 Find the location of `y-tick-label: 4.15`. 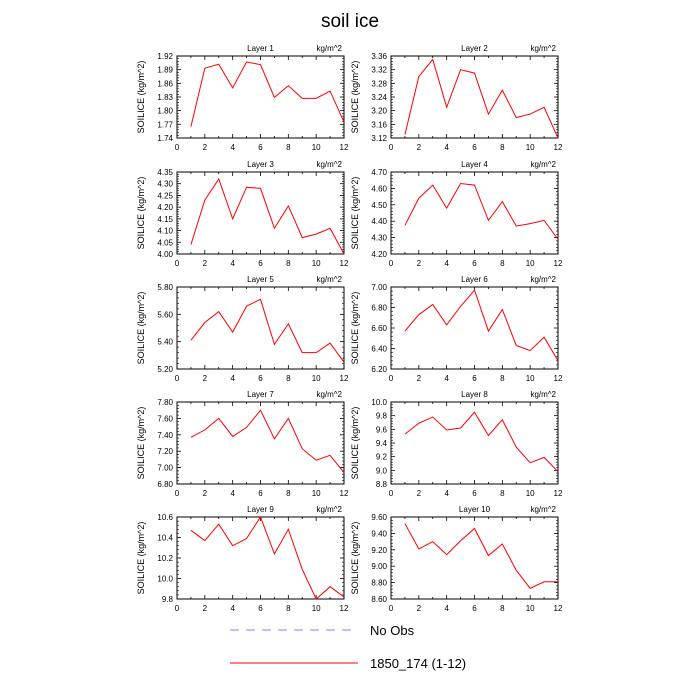

y-tick-label: 4.15 is located at coordinates (165, 219).